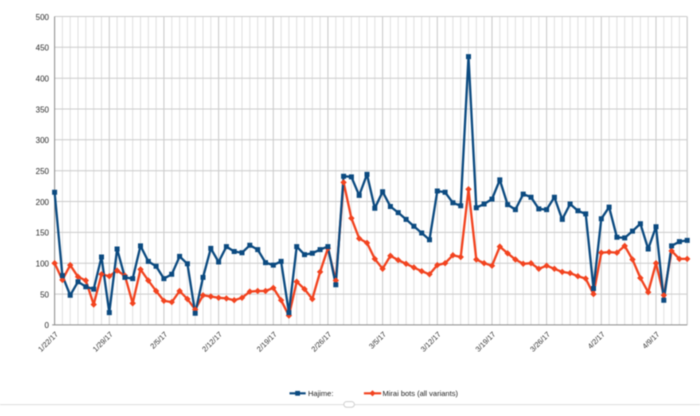  What do you see at coordinates (43, 202) in the screenshot?
I see `svg-text: 200` at bounding box center [43, 202].